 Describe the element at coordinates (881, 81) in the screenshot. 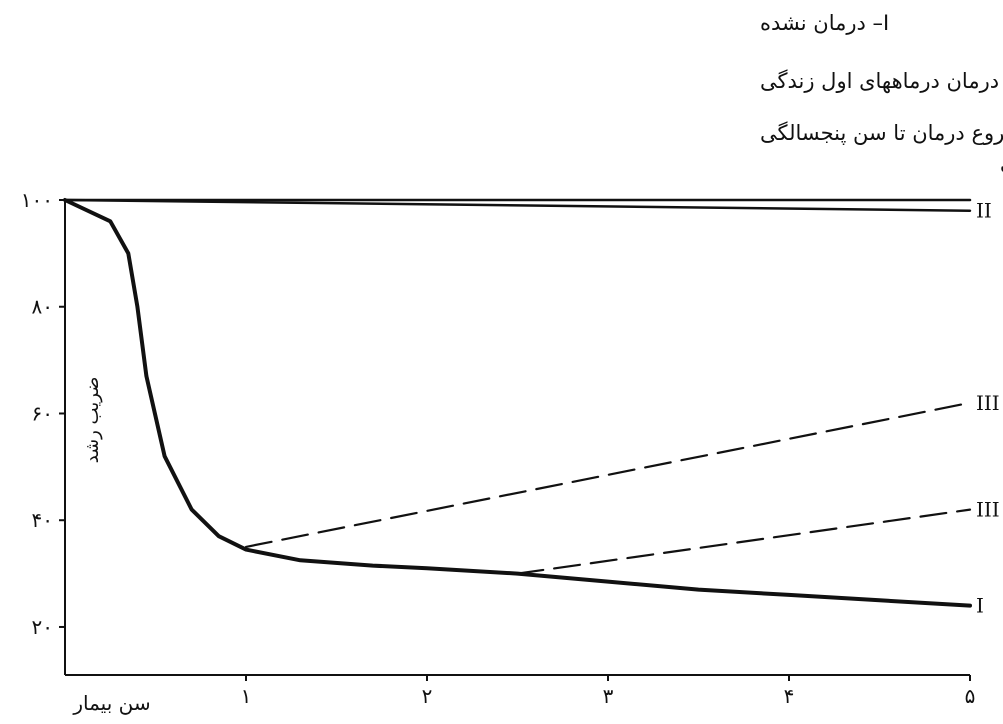

I see `legend-entry-2: II–شروع درمان درماههای اول زندگی` at that location.